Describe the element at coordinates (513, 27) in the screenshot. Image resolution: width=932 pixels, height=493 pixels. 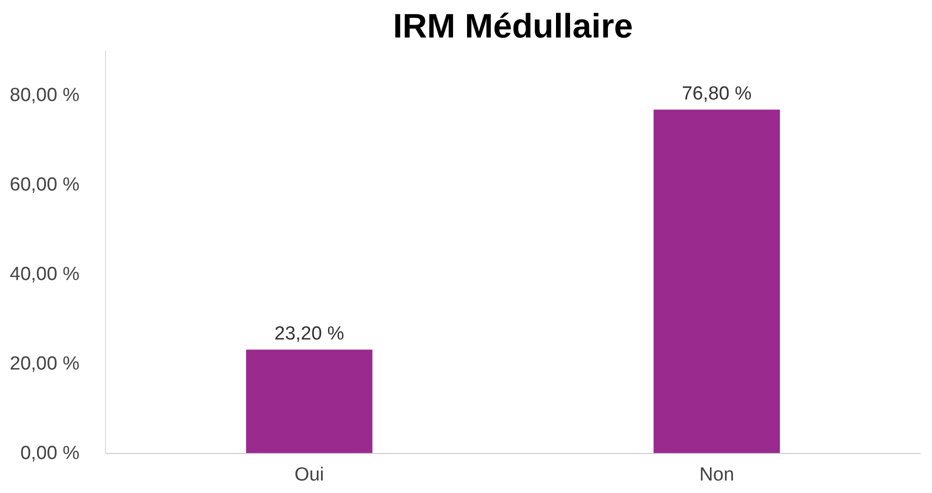
I see `chart-title: IRM Médullaire` at that location.